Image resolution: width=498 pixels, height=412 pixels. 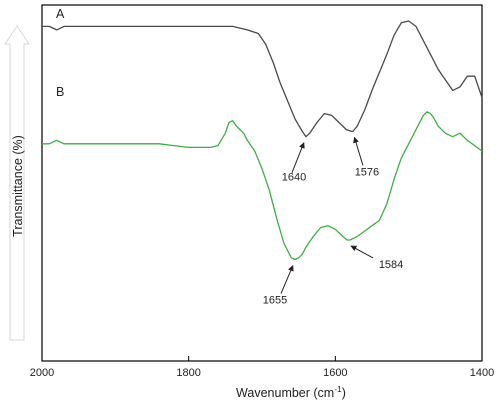 What do you see at coordinates (188, 373) in the screenshot?
I see `x-tick-label: 1800` at bounding box center [188, 373].